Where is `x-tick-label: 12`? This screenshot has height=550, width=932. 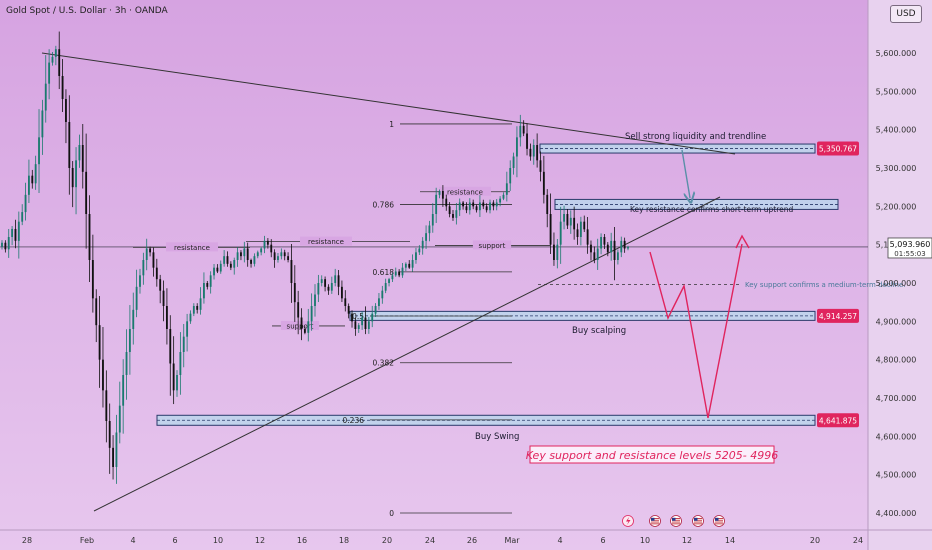 x-tick-label: 12 is located at coordinates (687, 540).